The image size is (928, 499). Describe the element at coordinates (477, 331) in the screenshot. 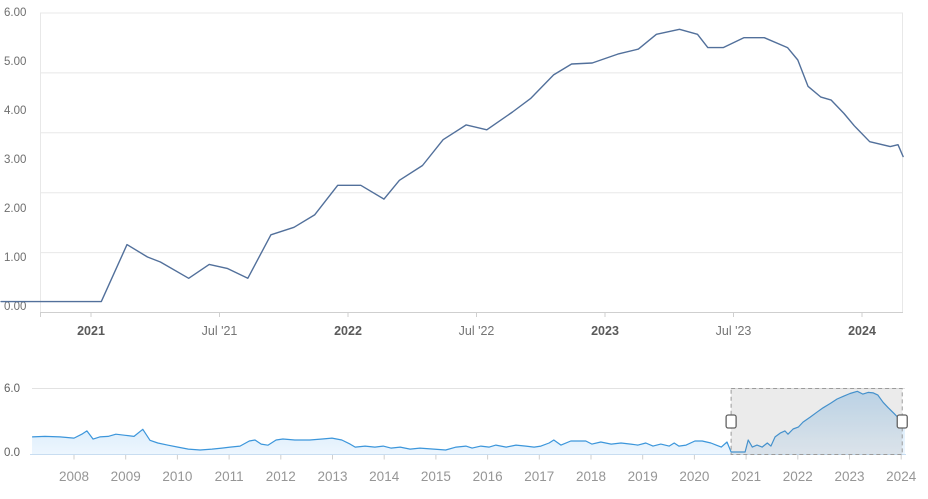

I see `x-axis-label: Jul '22` at that location.